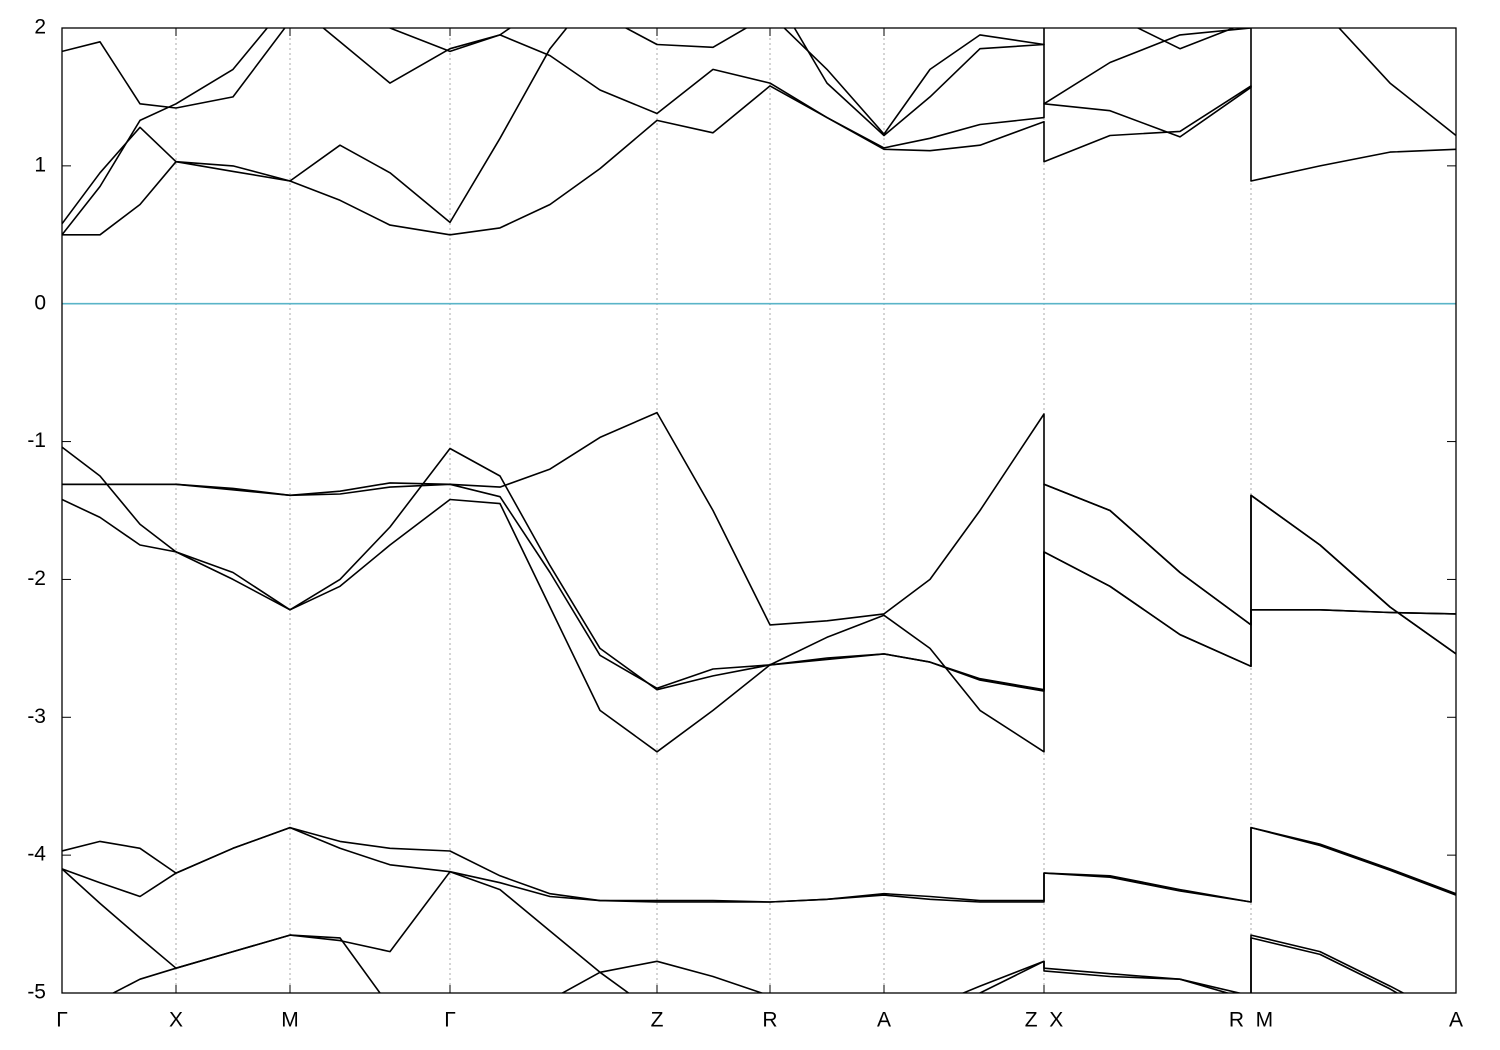 The image size is (1500, 1050). What do you see at coordinates (36, 854) in the screenshot?
I see `y-tick-label: -4` at bounding box center [36, 854].